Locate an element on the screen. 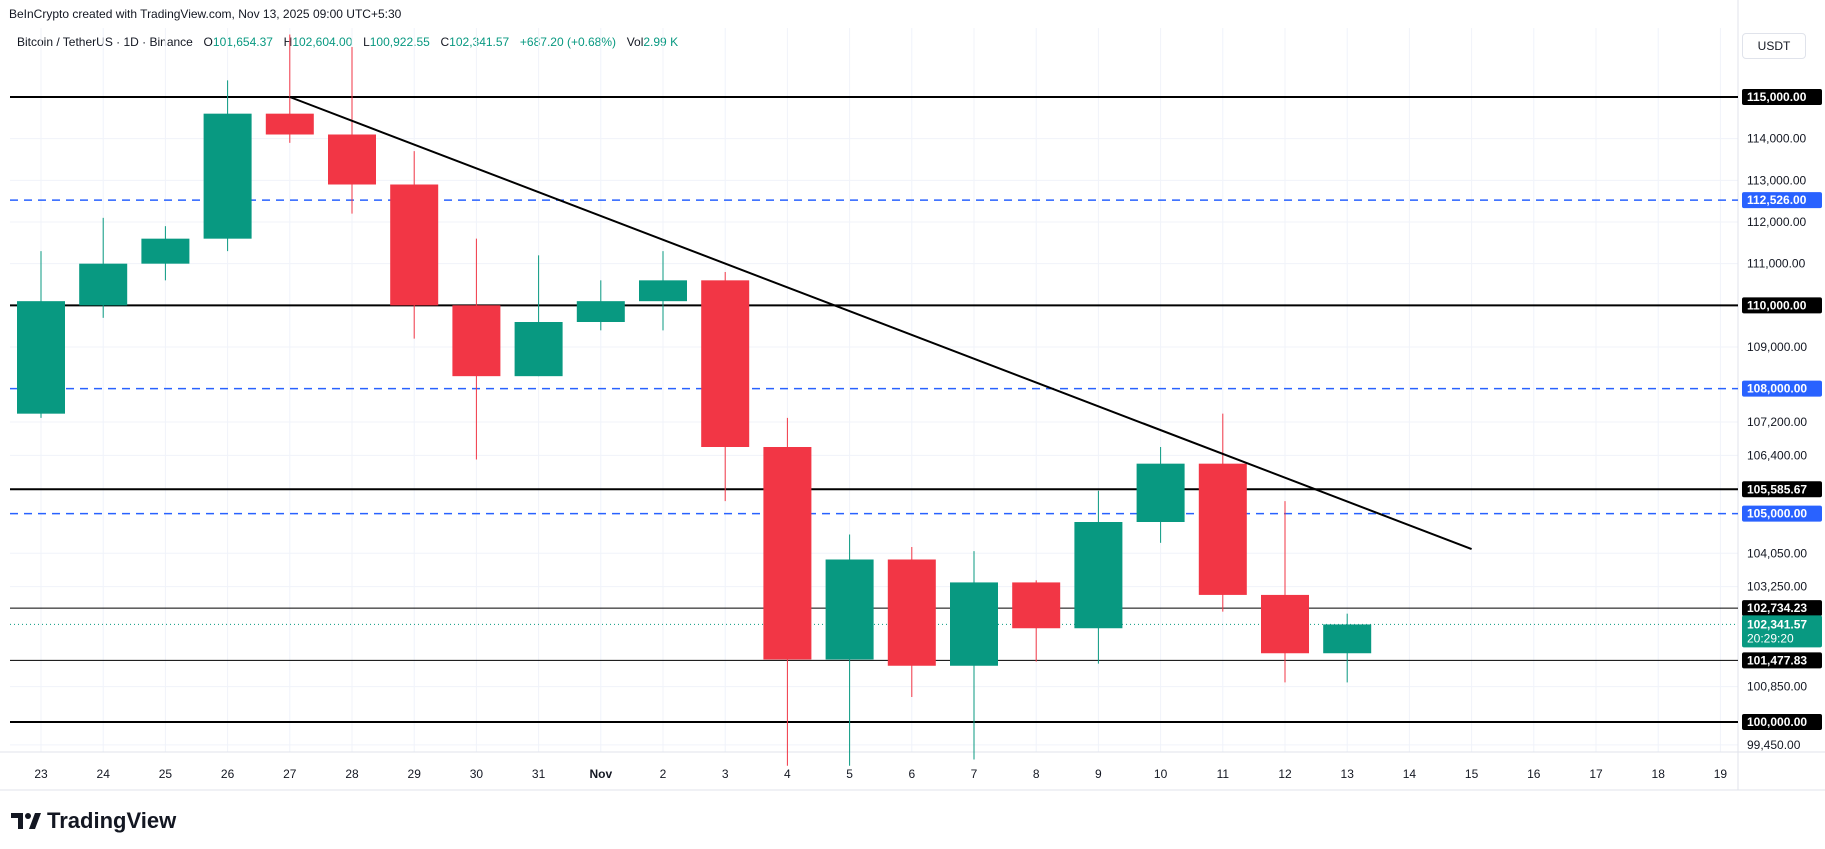 The image size is (1825, 849). level-price-label: 101,477.83 is located at coordinates (1777, 660).